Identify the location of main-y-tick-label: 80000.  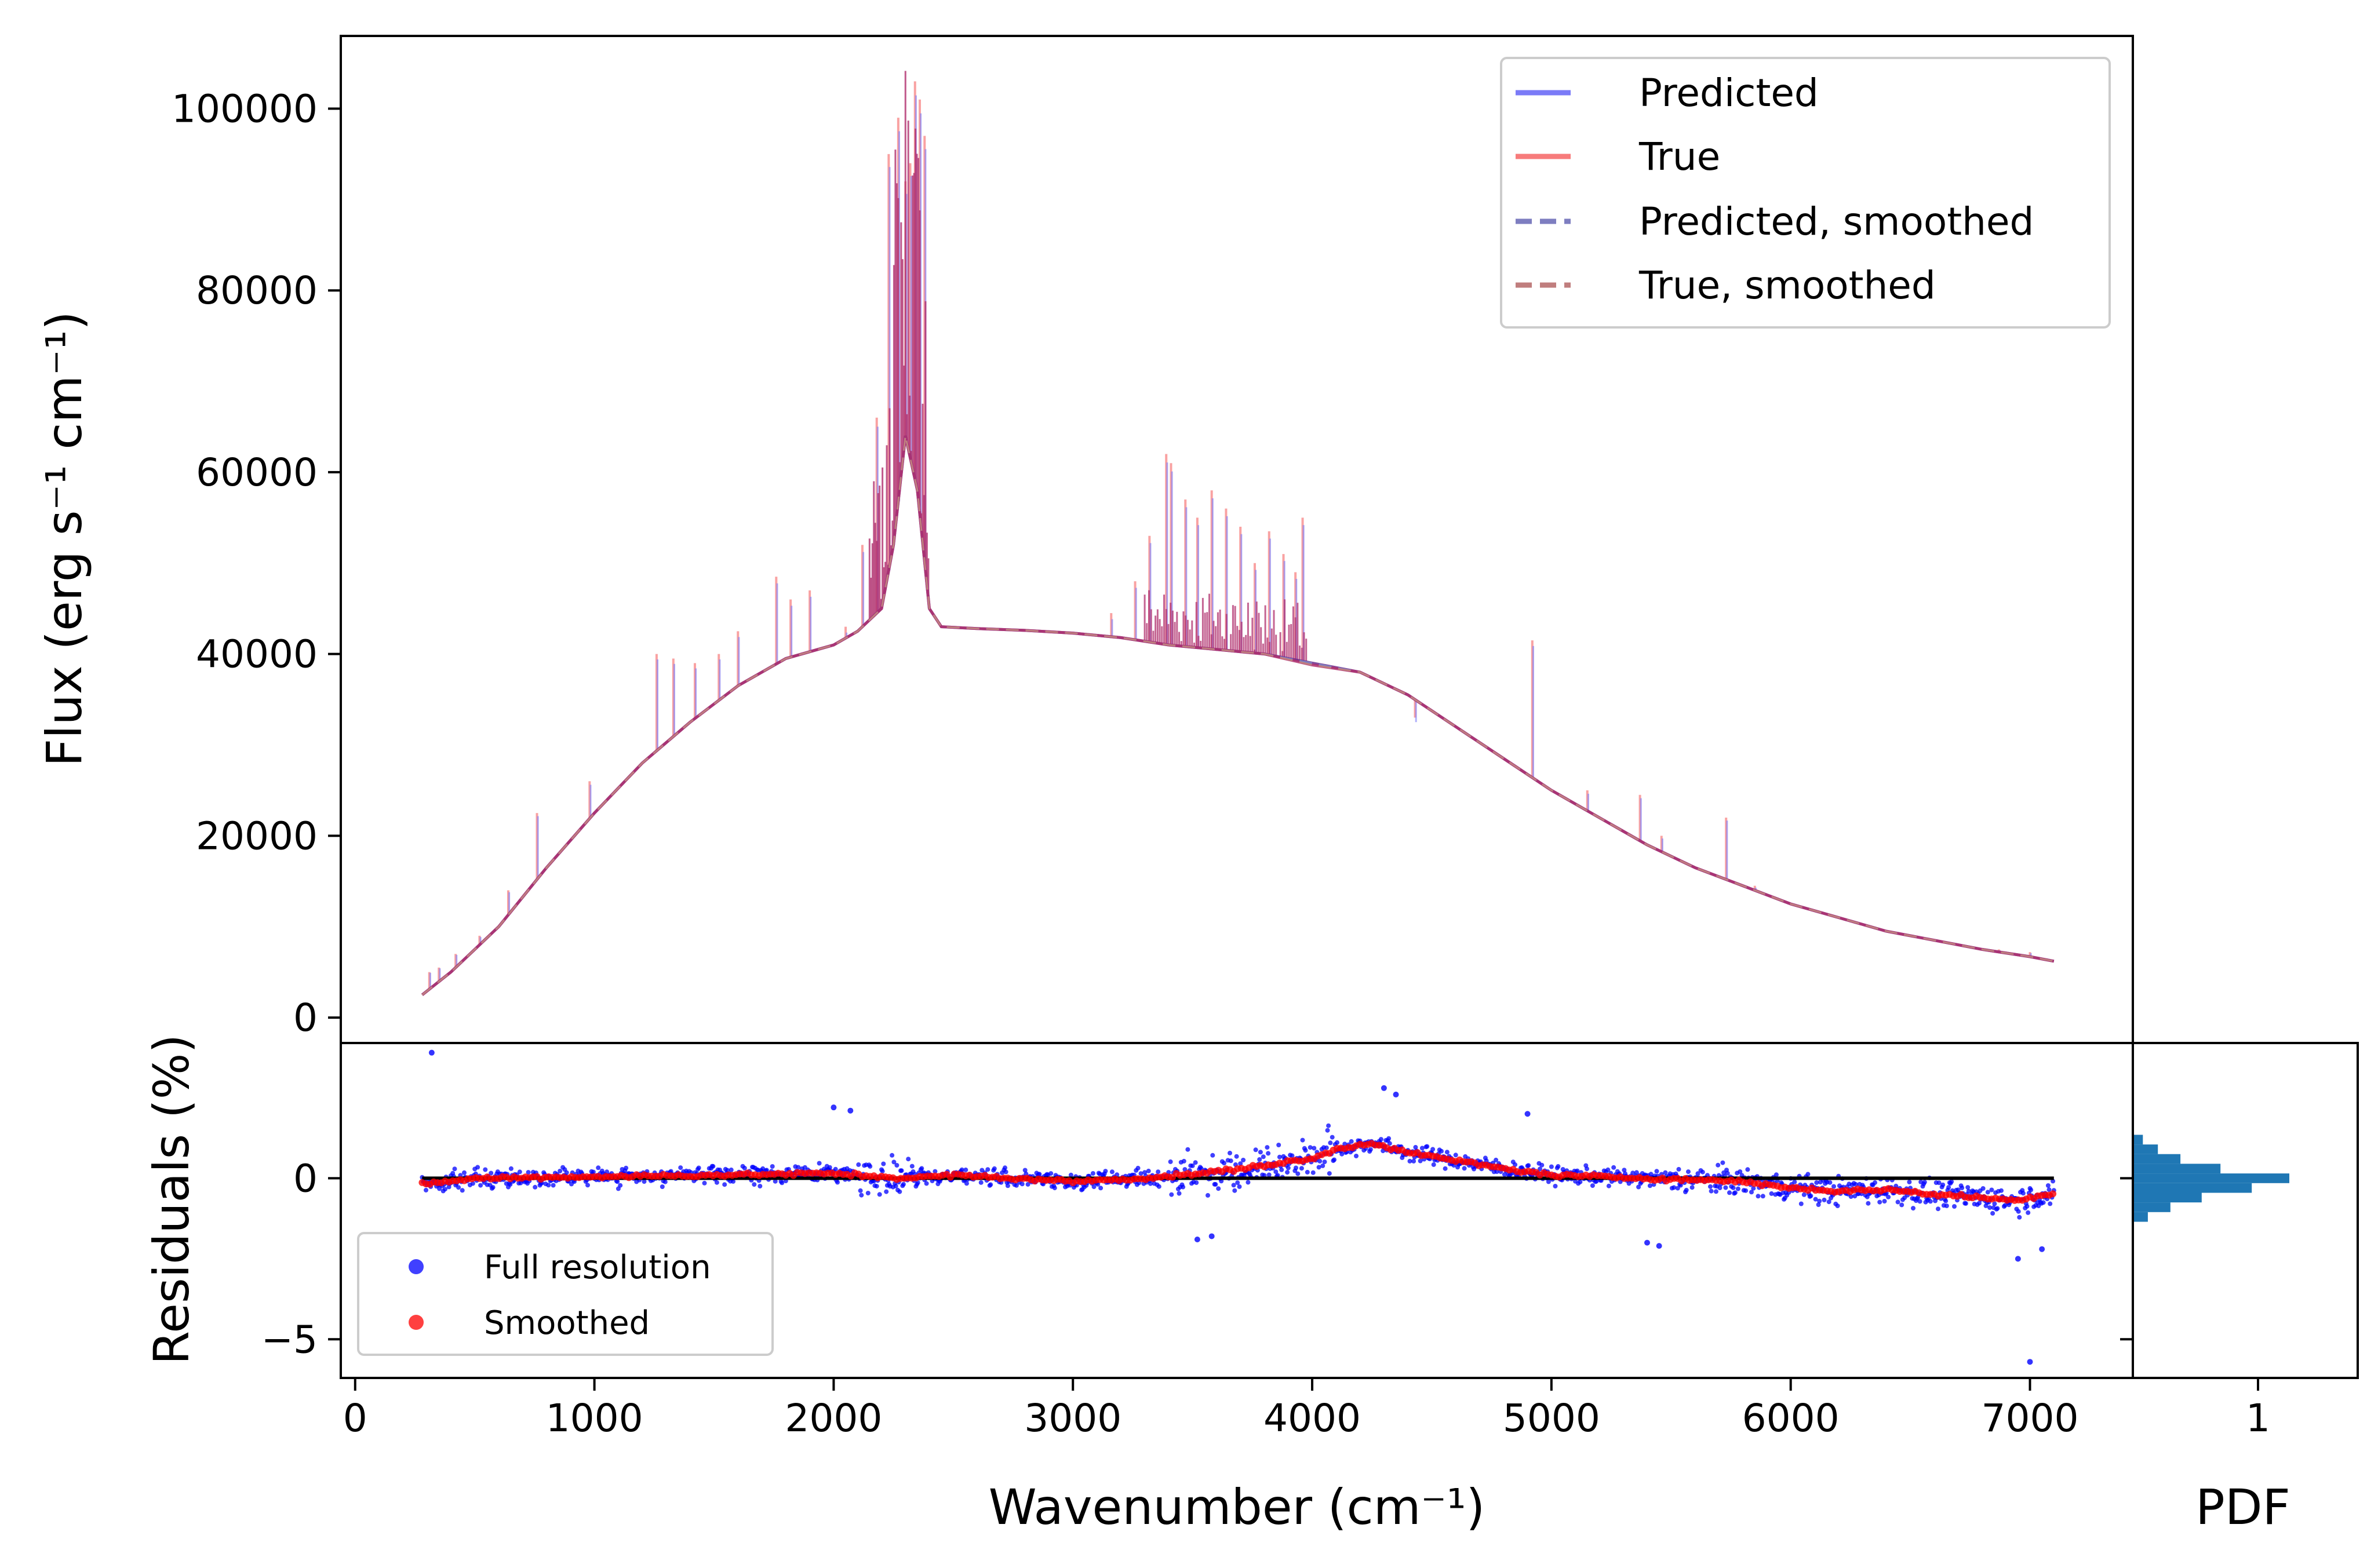
(257, 290).